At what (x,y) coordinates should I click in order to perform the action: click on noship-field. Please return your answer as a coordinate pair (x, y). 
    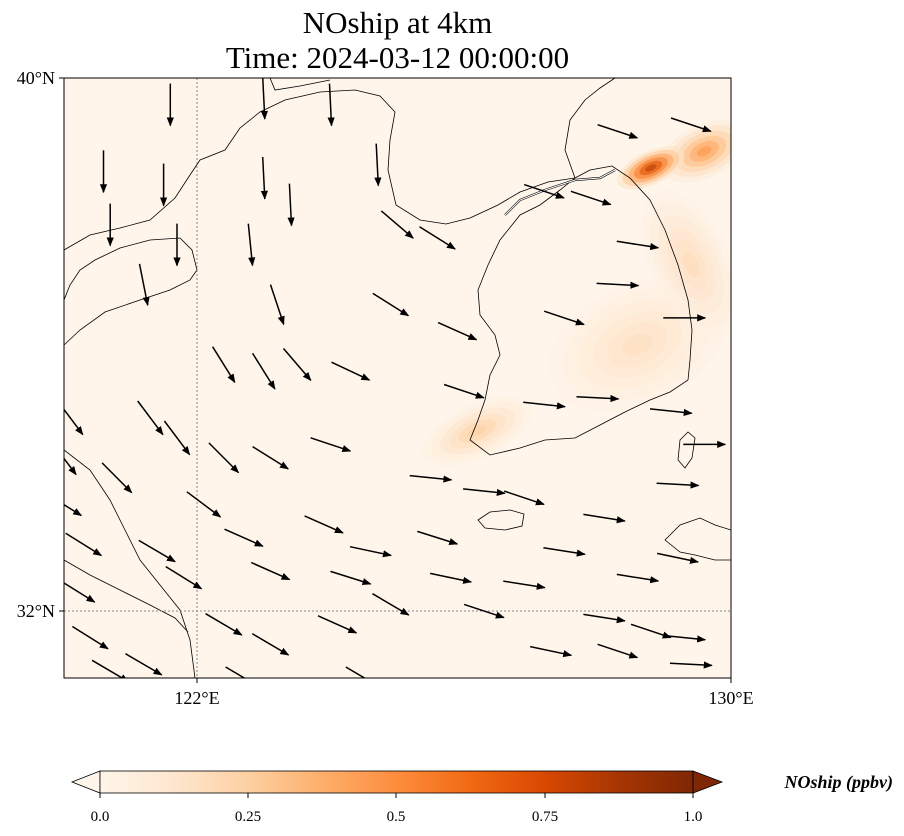
    Looking at the image, I should click on (576, 293).